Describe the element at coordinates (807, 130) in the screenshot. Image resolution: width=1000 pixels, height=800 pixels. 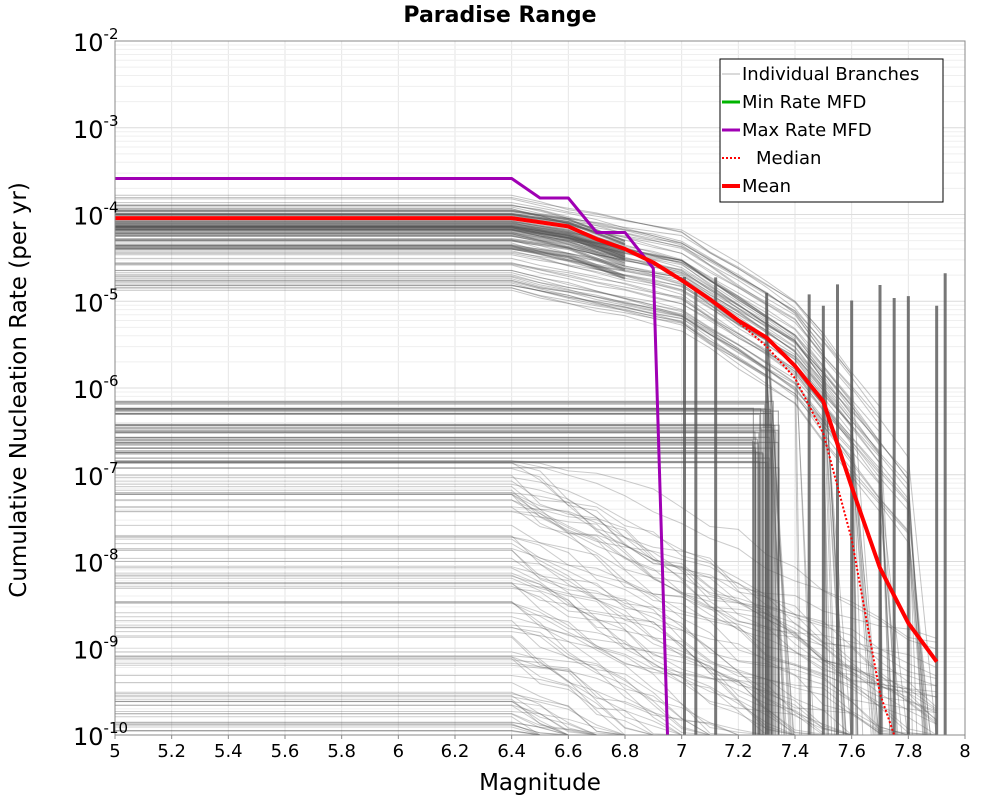
I see `legend-label: Max Rate MFD` at that location.